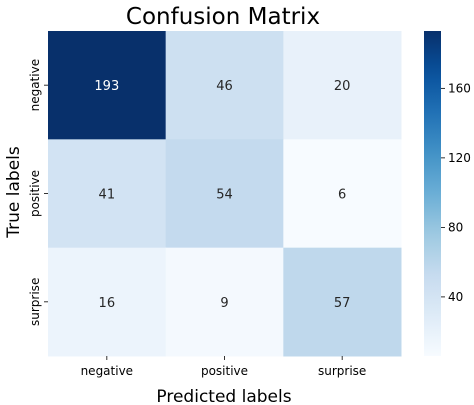 The height and width of the screenshot is (405, 474). I want to click on cell-value-0-1: 46, so click(224, 86).